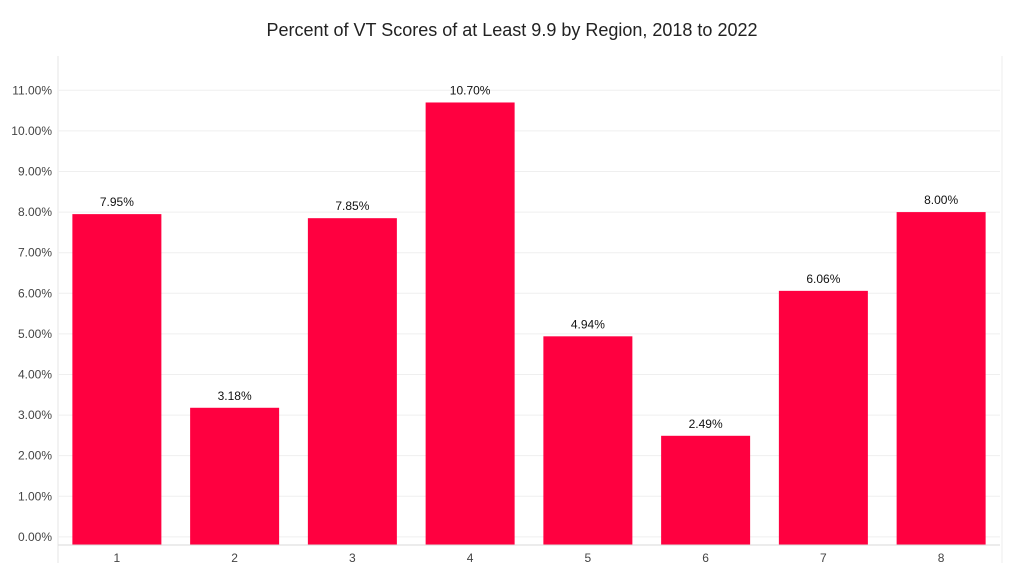  Describe the element at coordinates (941, 558) in the screenshot. I see `x-tick-label: 8` at that location.